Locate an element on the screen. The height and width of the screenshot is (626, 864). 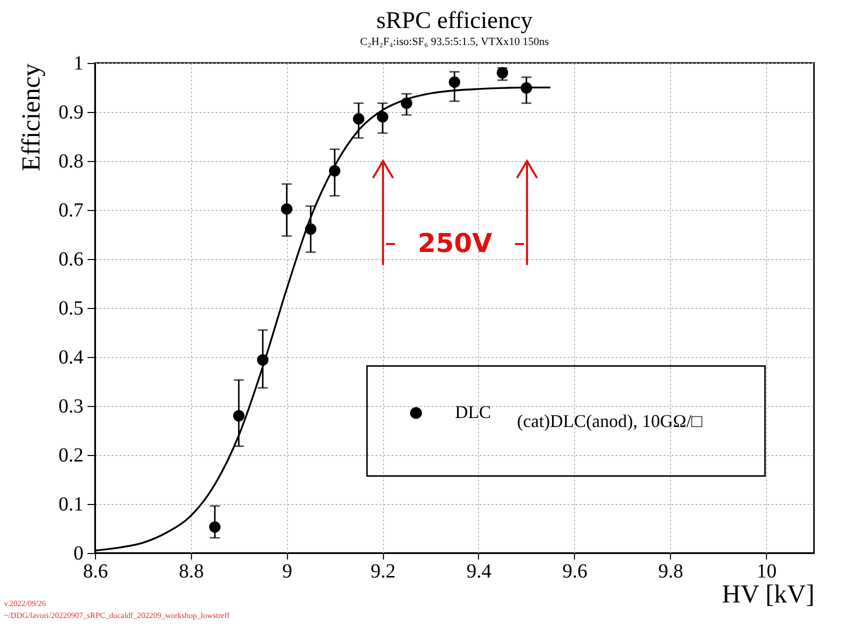
text: ~/DDG/lavori/20220907_sRPC_docaldf_202209_workshop_lowstreff is located at coordinates (117, 616).